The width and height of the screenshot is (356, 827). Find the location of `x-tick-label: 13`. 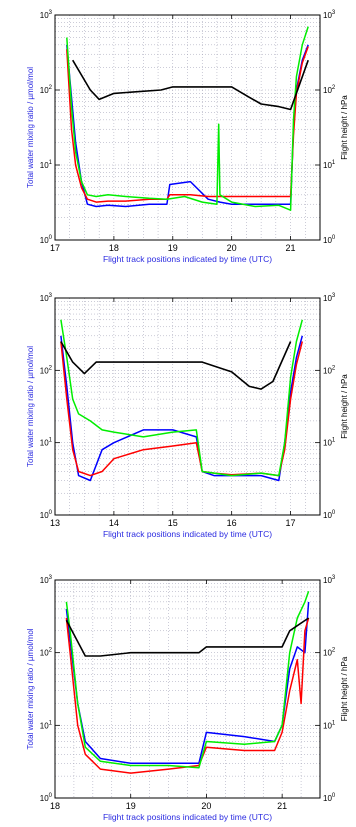

x-tick-label: 13 is located at coordinates (55, 523).